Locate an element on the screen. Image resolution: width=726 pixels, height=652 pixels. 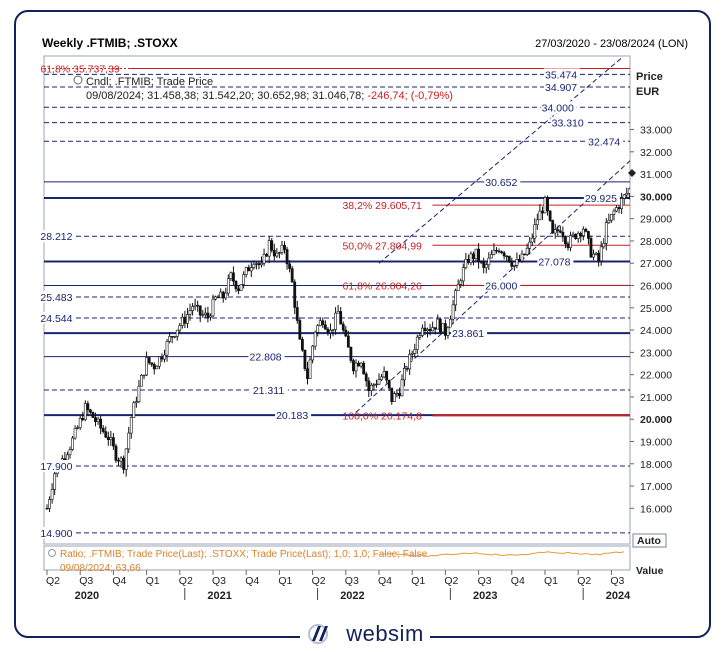
websim-logo-text: websim is located at coordinates (385, 633).